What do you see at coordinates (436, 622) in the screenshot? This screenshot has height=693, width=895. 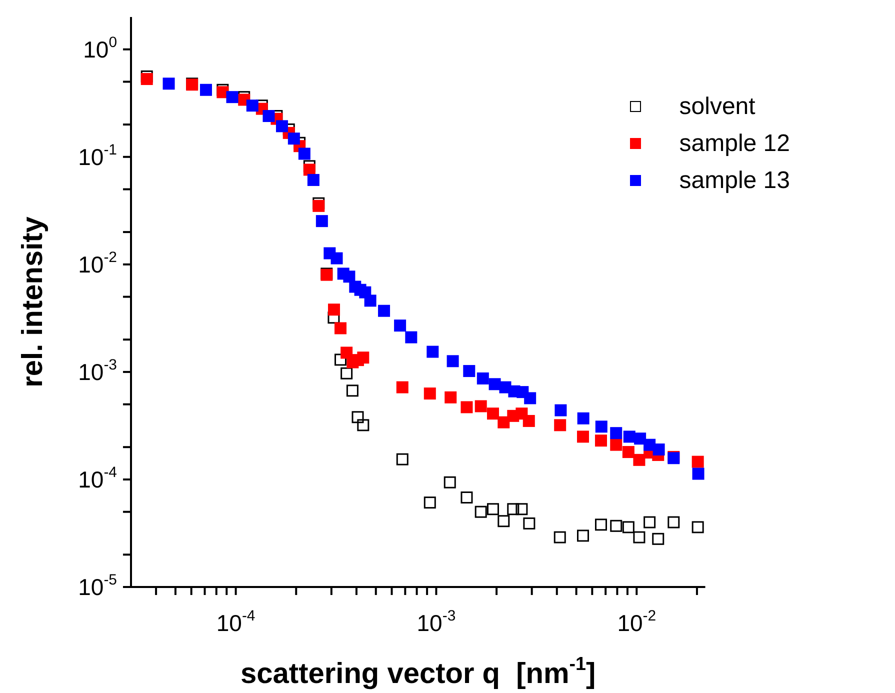 I see `x-tick-label: 10$^{-3}$` at bounding box center [436, 622].